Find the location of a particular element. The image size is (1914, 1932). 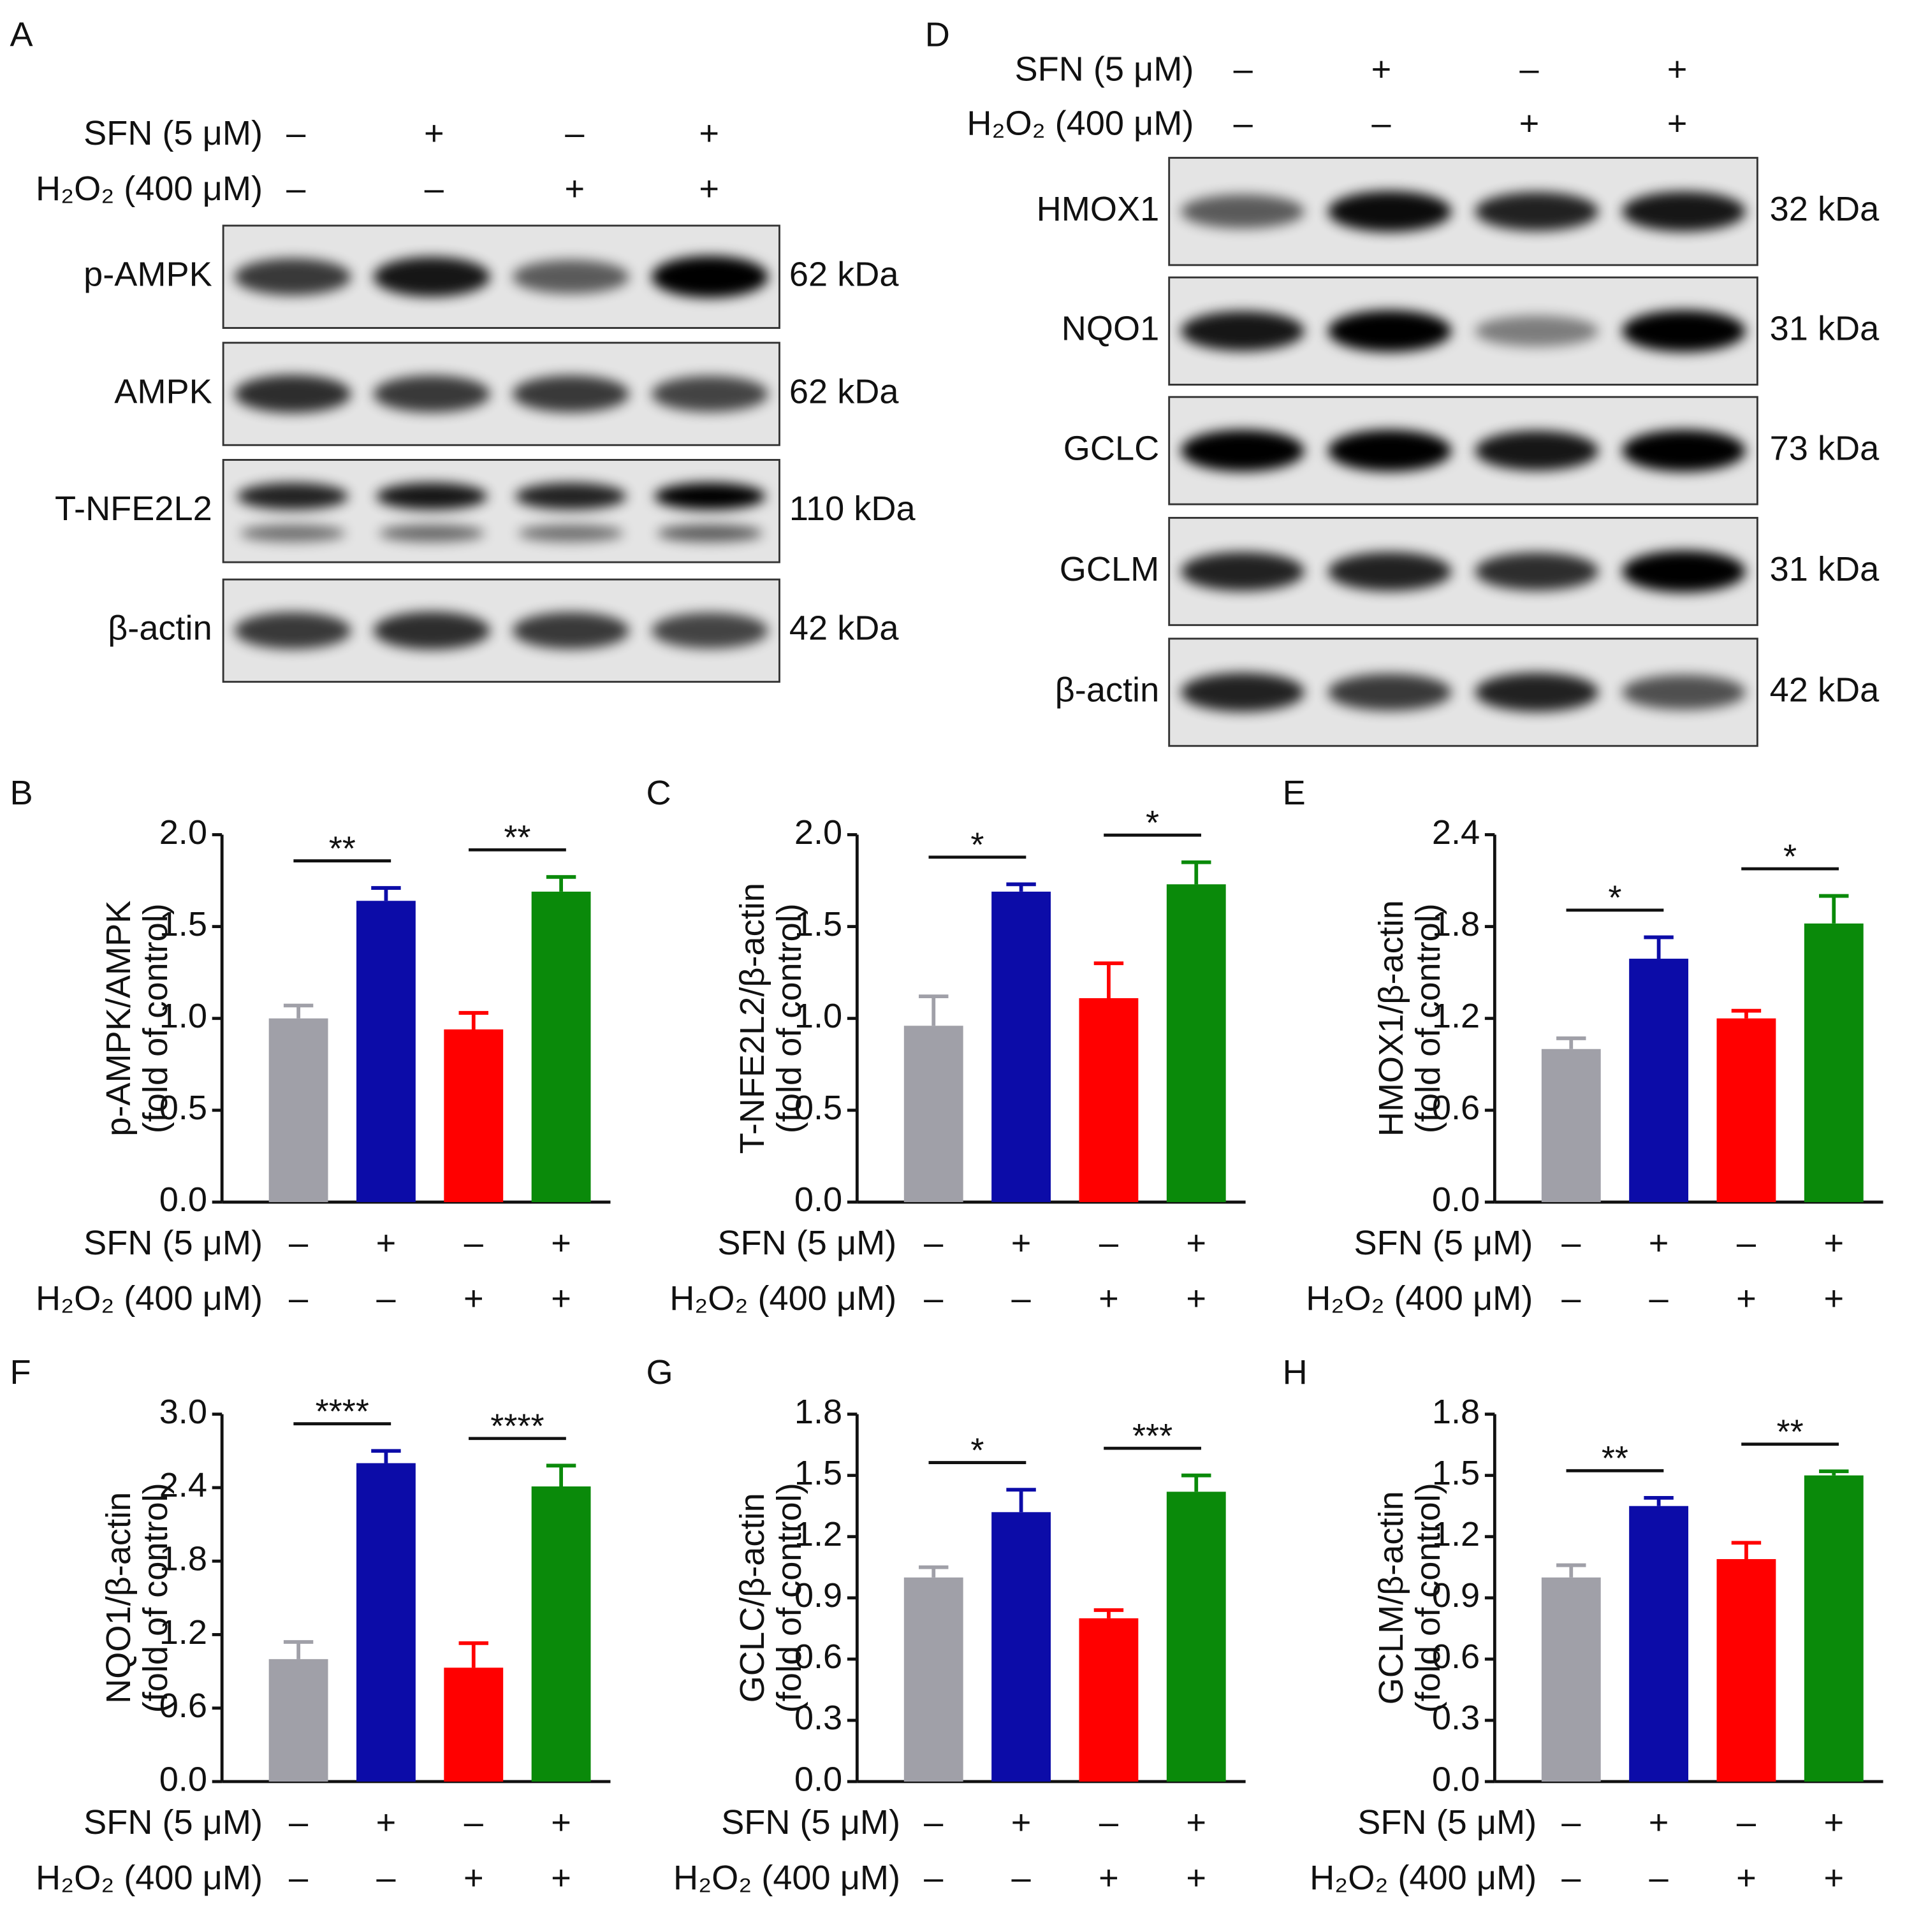

blot-size: 62 kDa is located at coordinates (844, 391).